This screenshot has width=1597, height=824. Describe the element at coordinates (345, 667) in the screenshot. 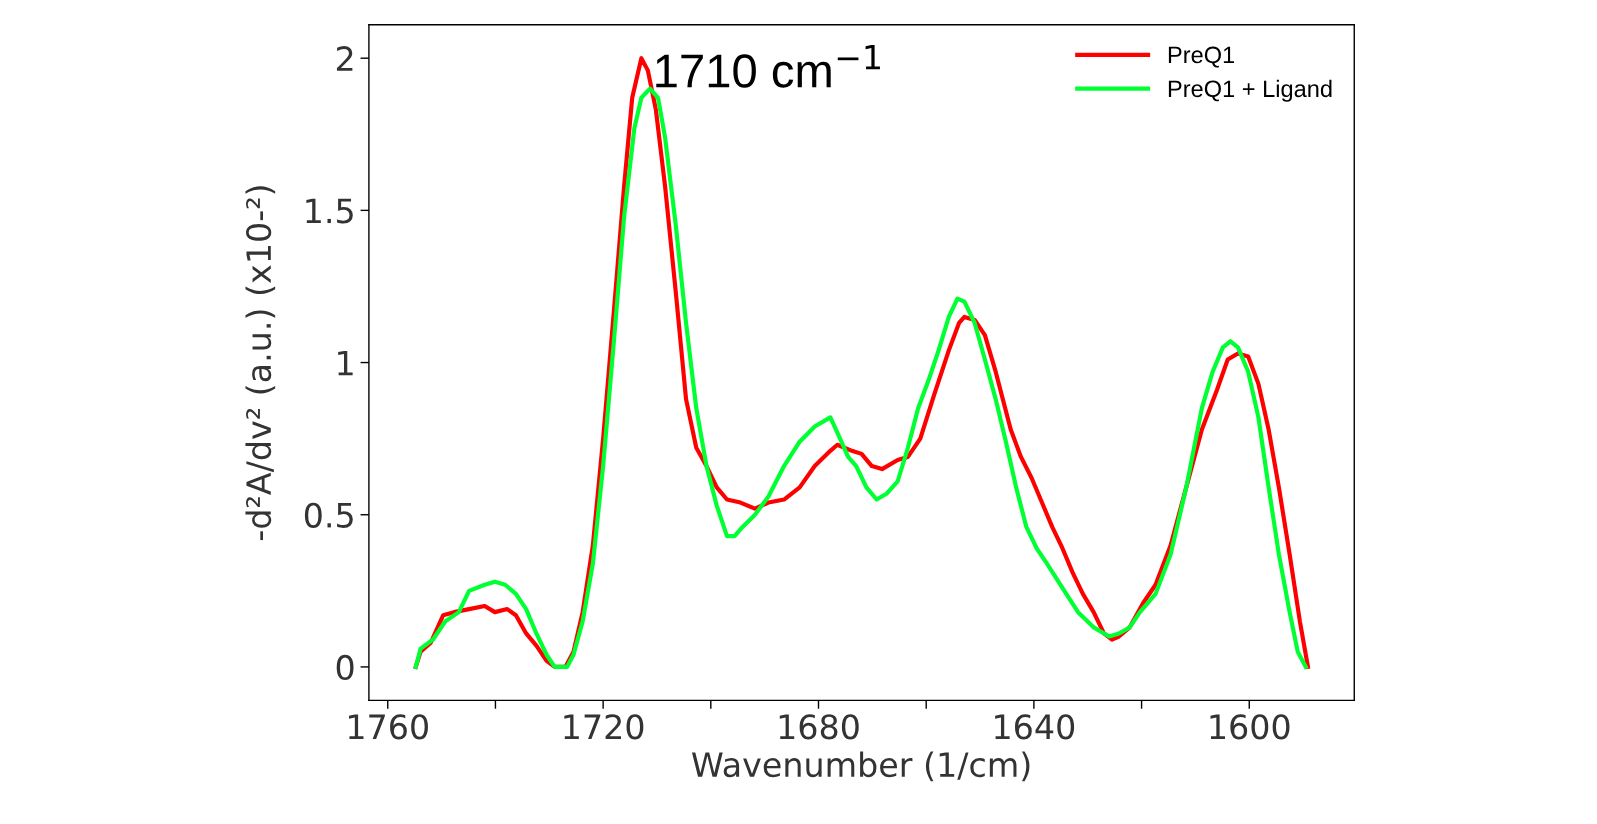

I see `y-tick-label: 0` at that location.